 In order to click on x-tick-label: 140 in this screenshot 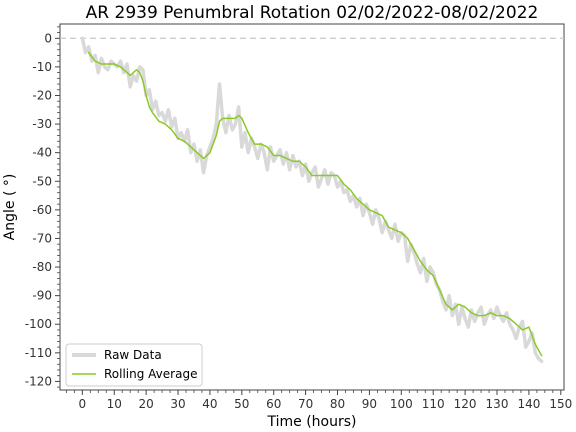, I will do `click(528, 404)`.